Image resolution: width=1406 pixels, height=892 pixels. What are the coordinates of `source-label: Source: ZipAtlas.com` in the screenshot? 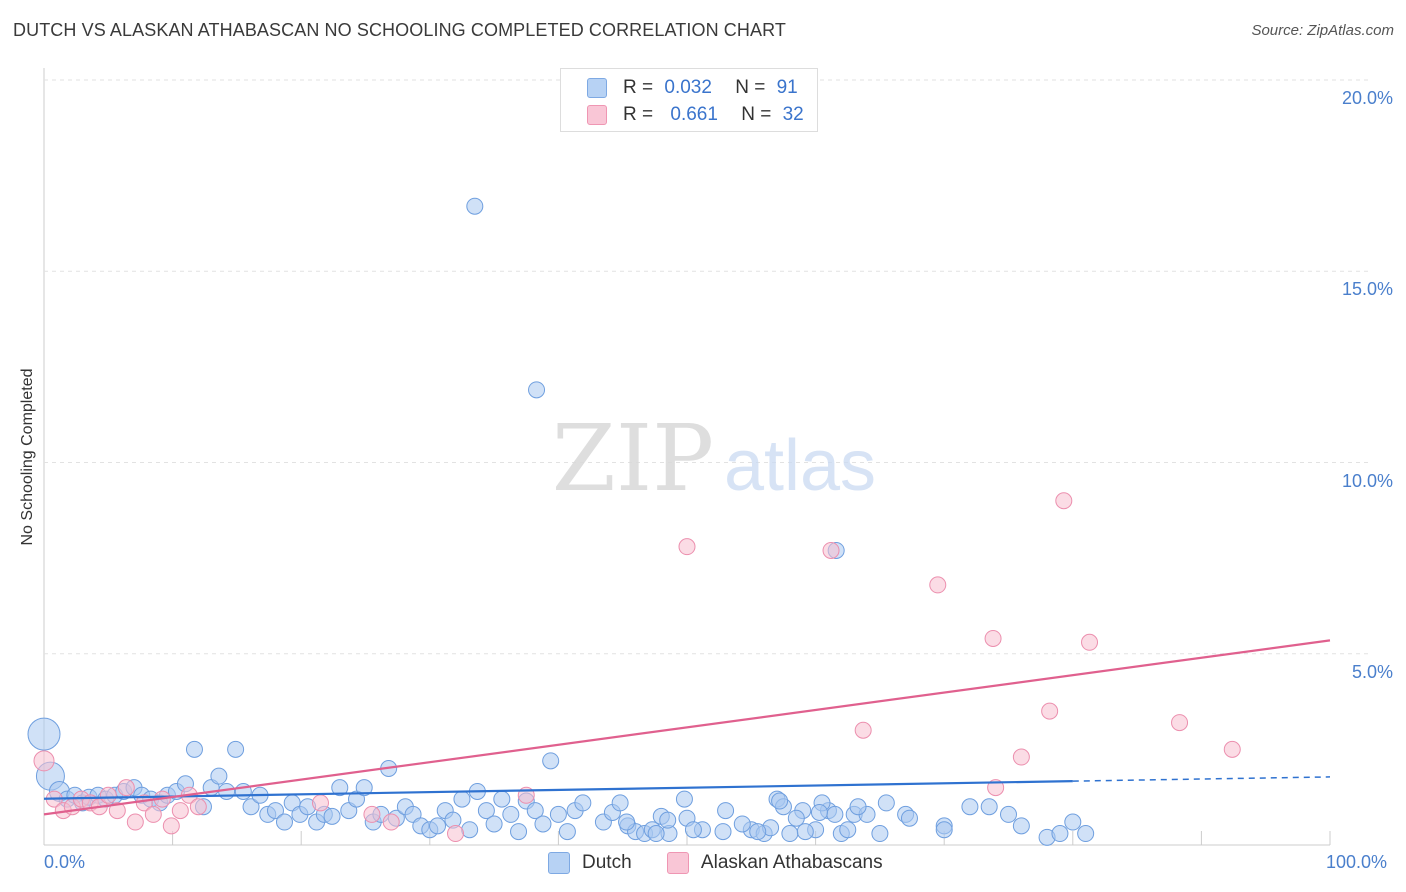 It's located at (1322, 30).